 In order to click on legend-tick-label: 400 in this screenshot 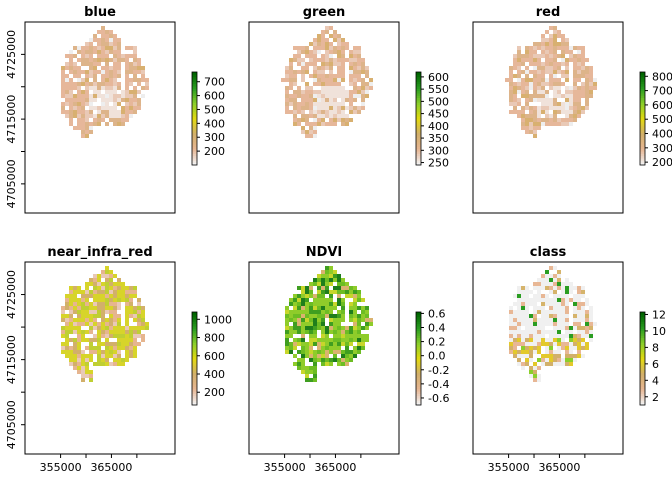, I will do `click(662, 134)`.